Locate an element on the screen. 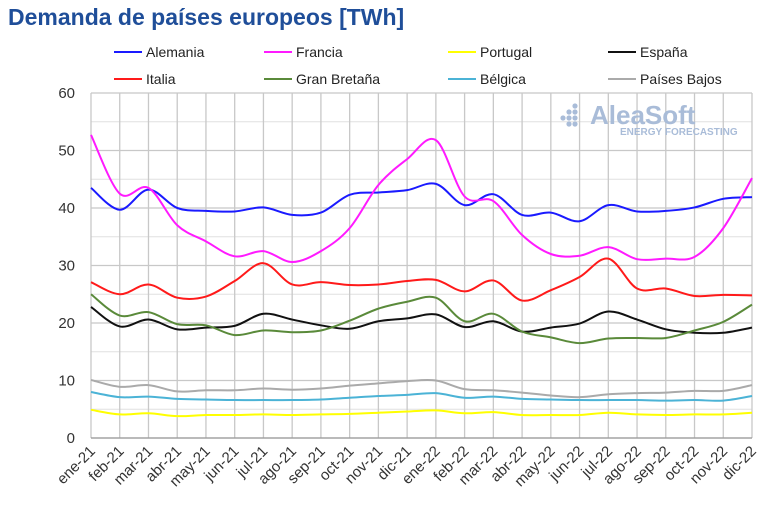  series-line-países-bajos is located at coordinates (421, 388).